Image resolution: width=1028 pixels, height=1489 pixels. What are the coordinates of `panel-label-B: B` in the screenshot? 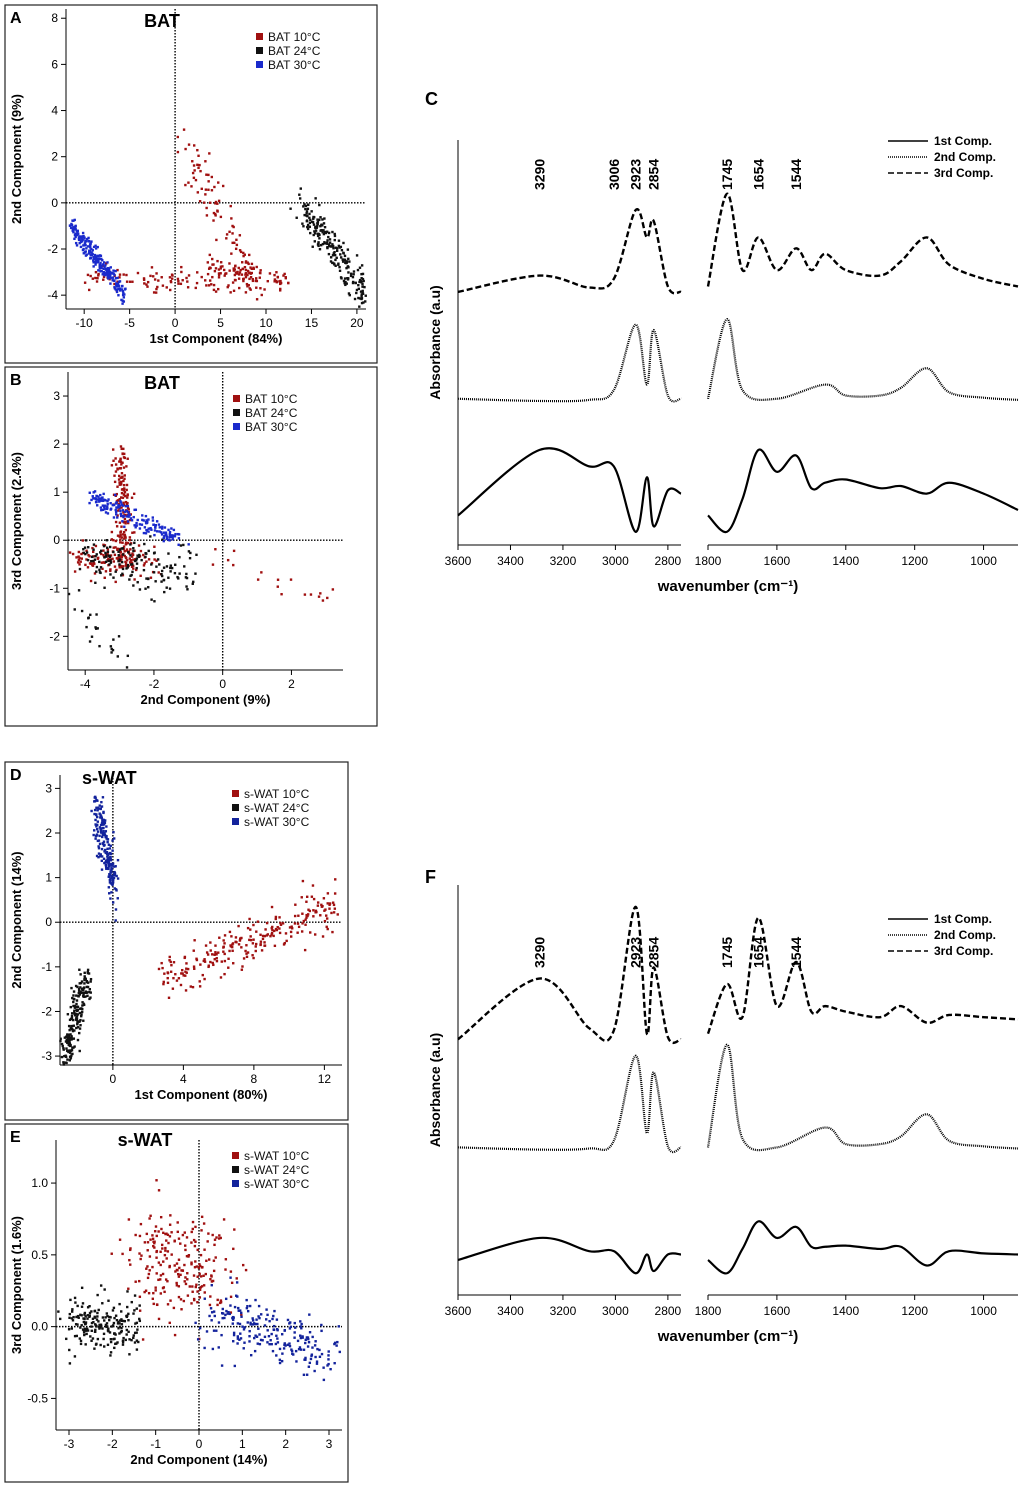 It's located at (16, 380).